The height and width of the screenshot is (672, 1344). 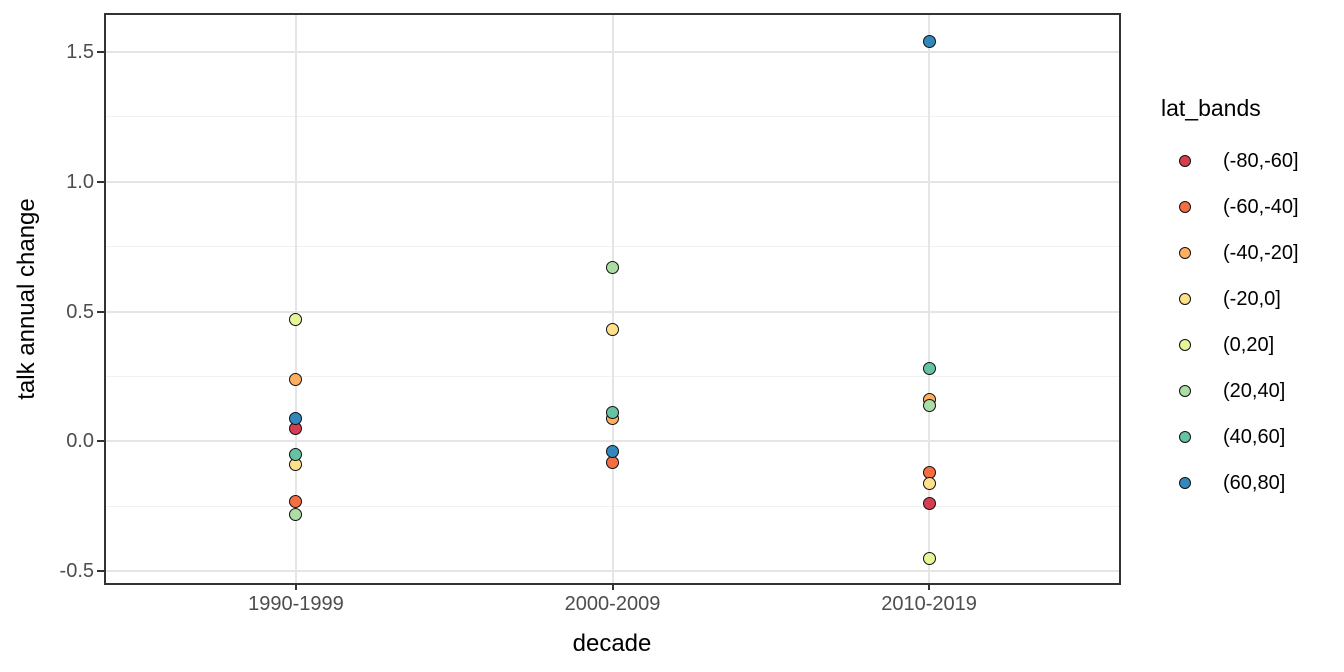 I want to click on legend-item-label: (0,20], so click(x=1249, y=344).